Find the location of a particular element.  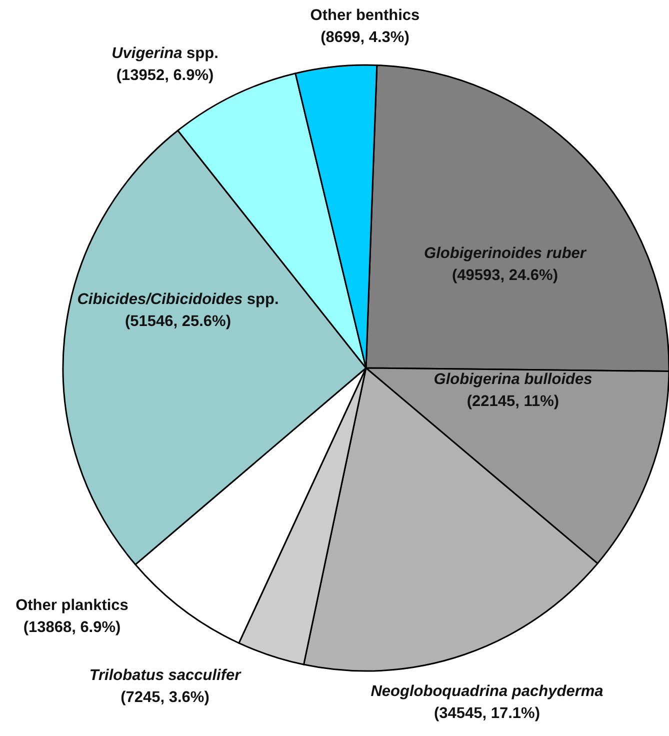

data-label: (22145, 11%) is located at coordinates (513, 401).